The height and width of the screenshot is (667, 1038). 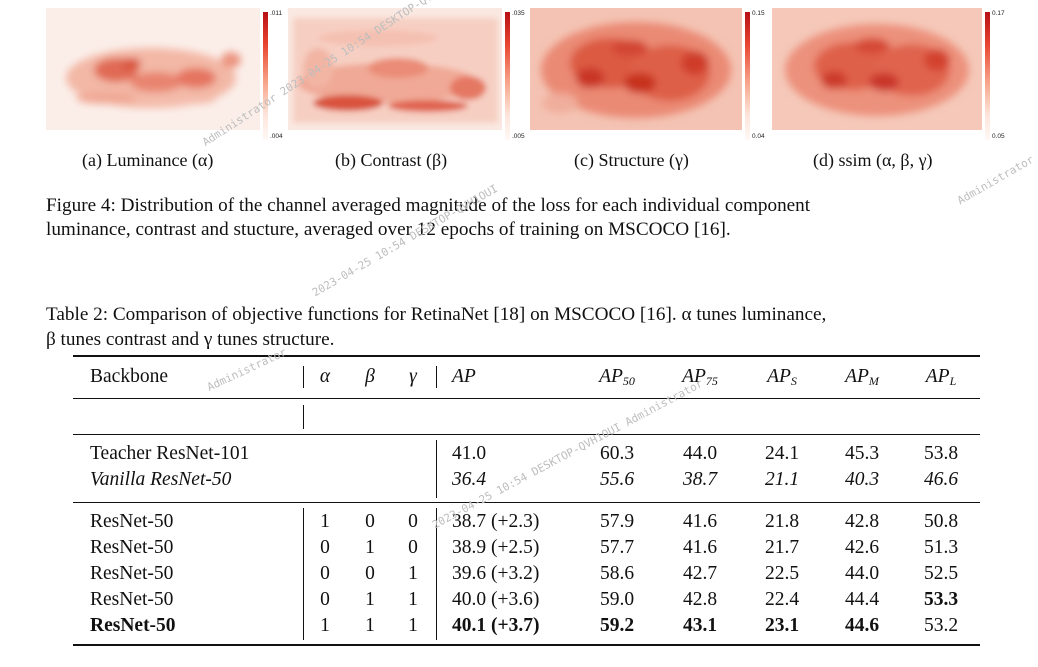 What do you see at coordinates (941, 479) in the screenshot?
I see `cell-apl: 46.6` at bounding box center [941, 479].